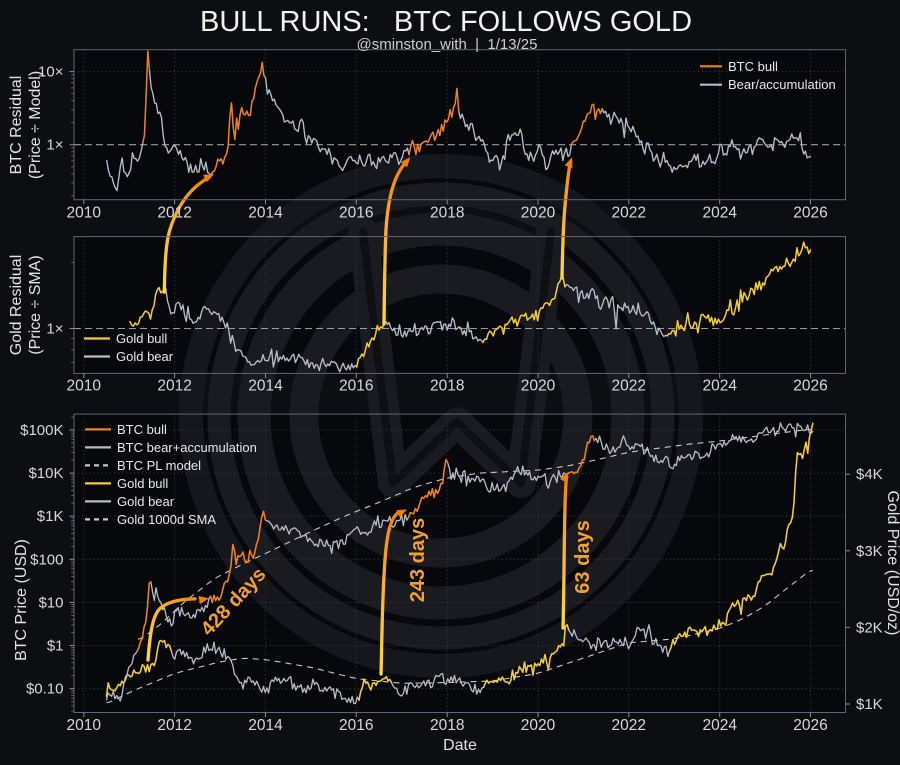 Image resolution: width=900 pixels, height=765 pixels. What do you see at coordinates (35, 304) in the screenshot?
I see `svg-text: (Price ÷ SMA)` at bounding box center [35, 304].